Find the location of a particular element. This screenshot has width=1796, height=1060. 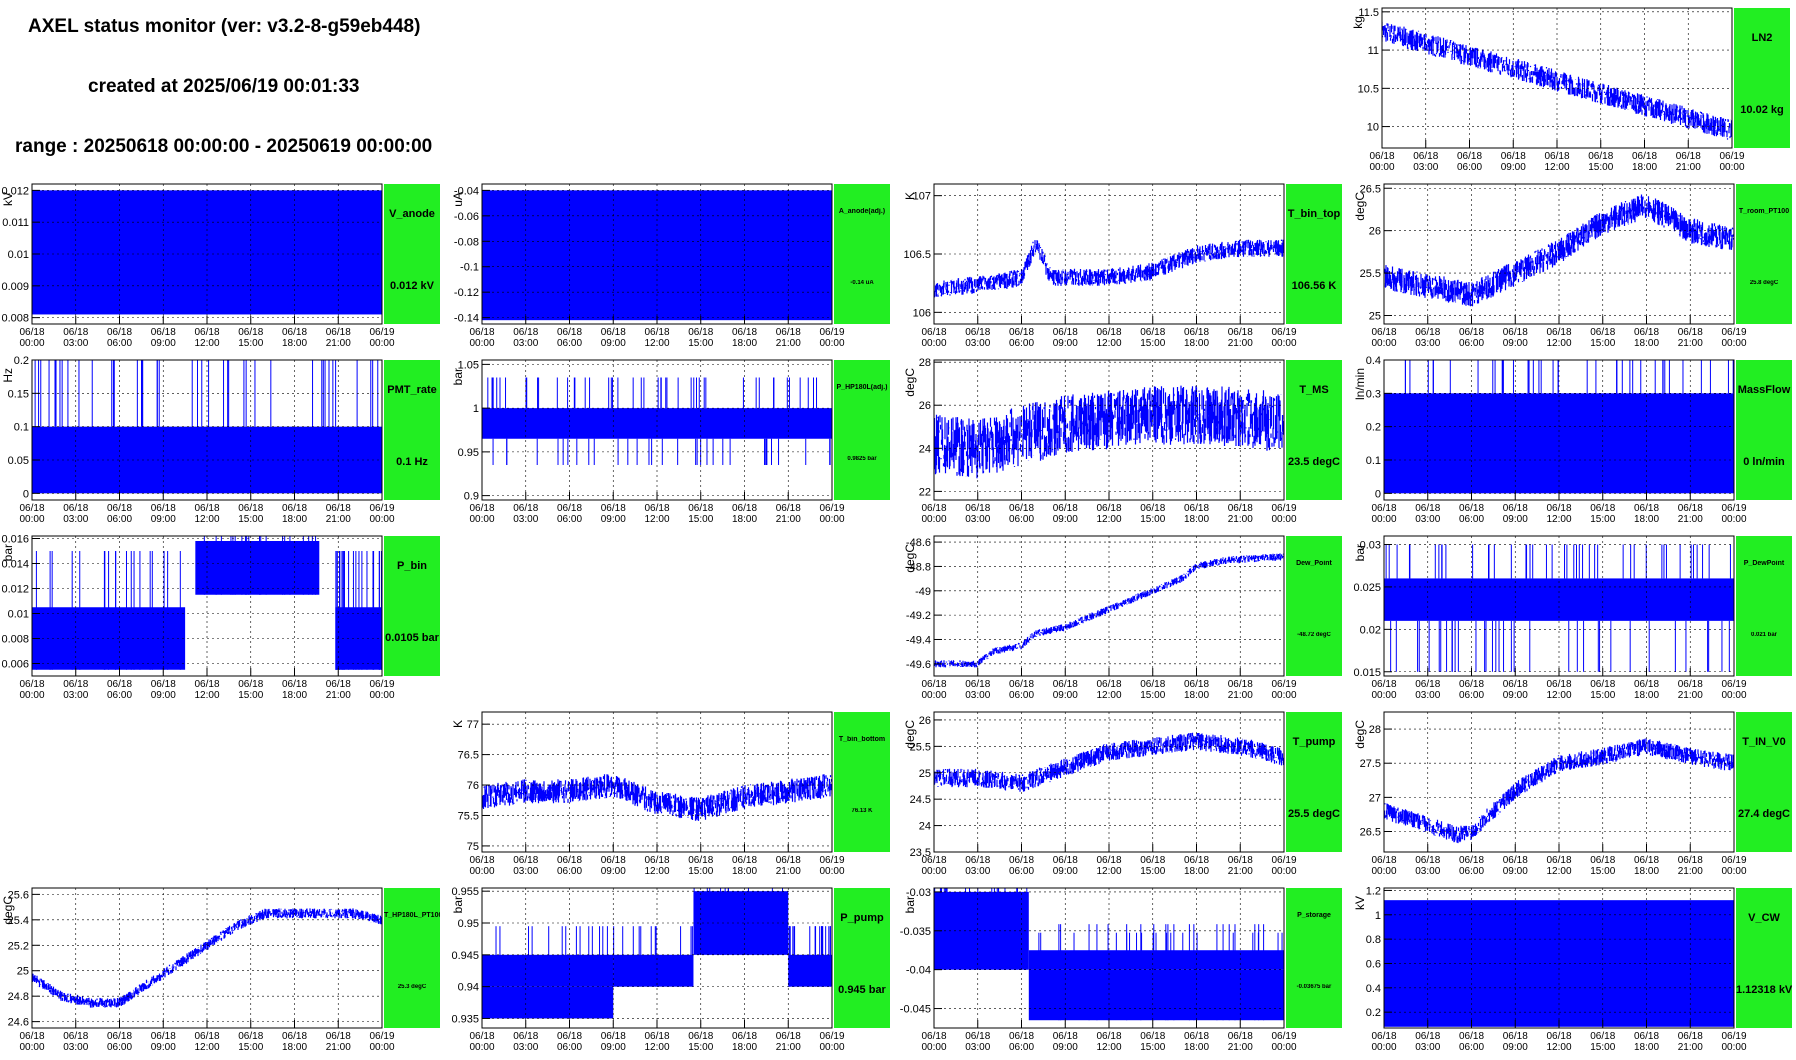

x-tick-time: 15:00 is located at coordinates (1602, 871).